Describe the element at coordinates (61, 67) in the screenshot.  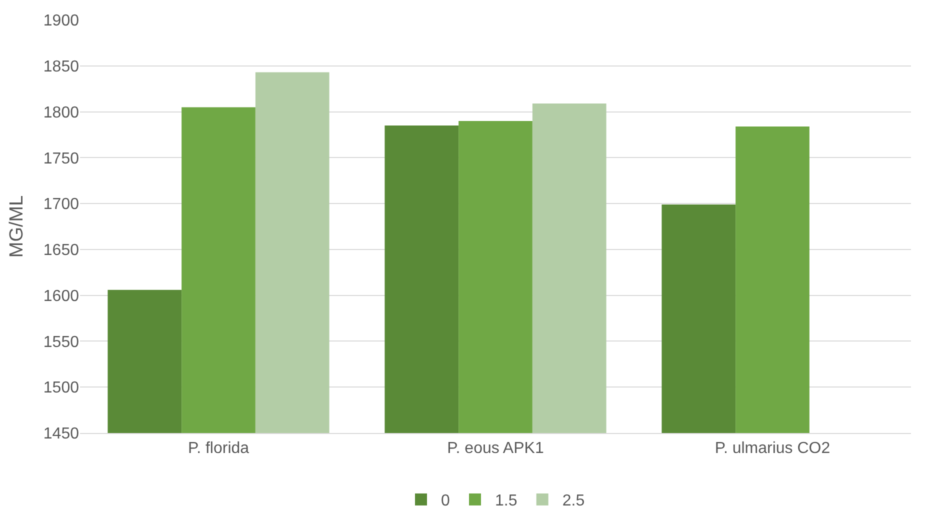
I see `y-tick-label: 1850` at that location.